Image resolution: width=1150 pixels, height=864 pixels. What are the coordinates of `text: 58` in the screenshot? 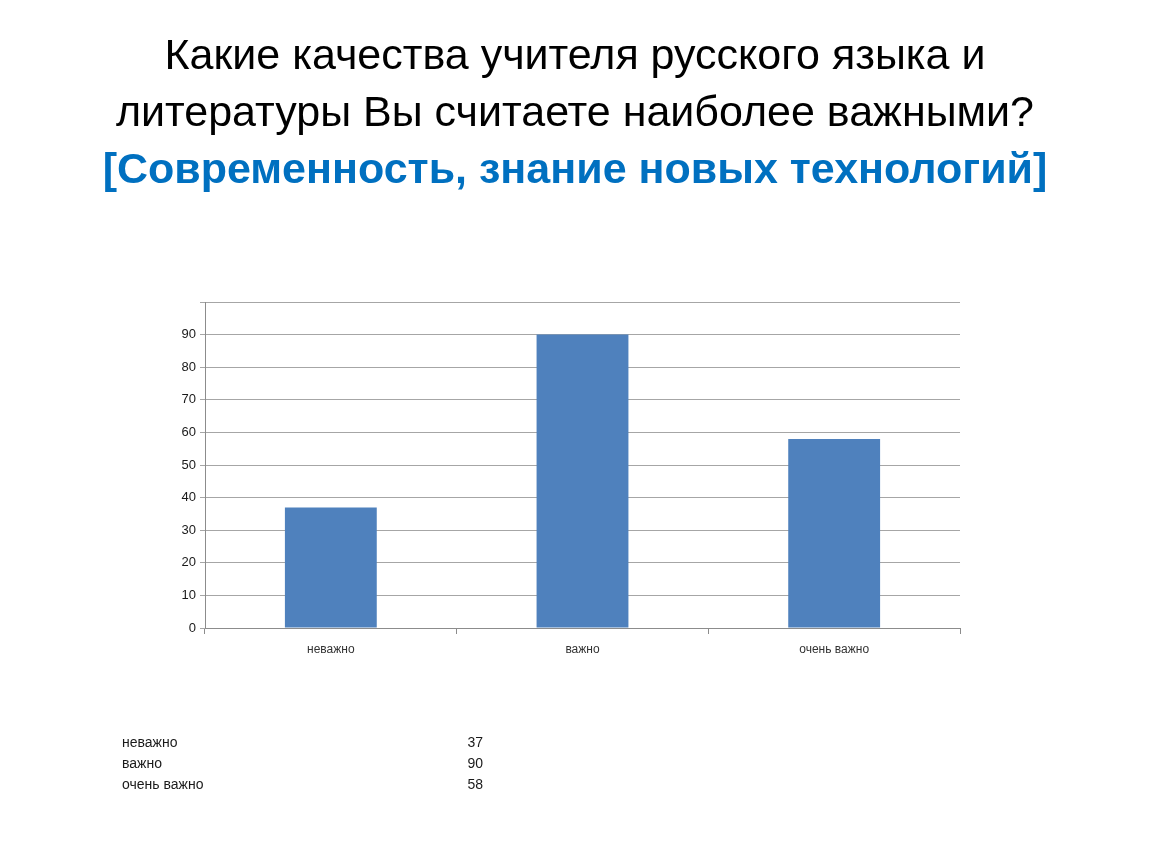 It's located at (475, 783).